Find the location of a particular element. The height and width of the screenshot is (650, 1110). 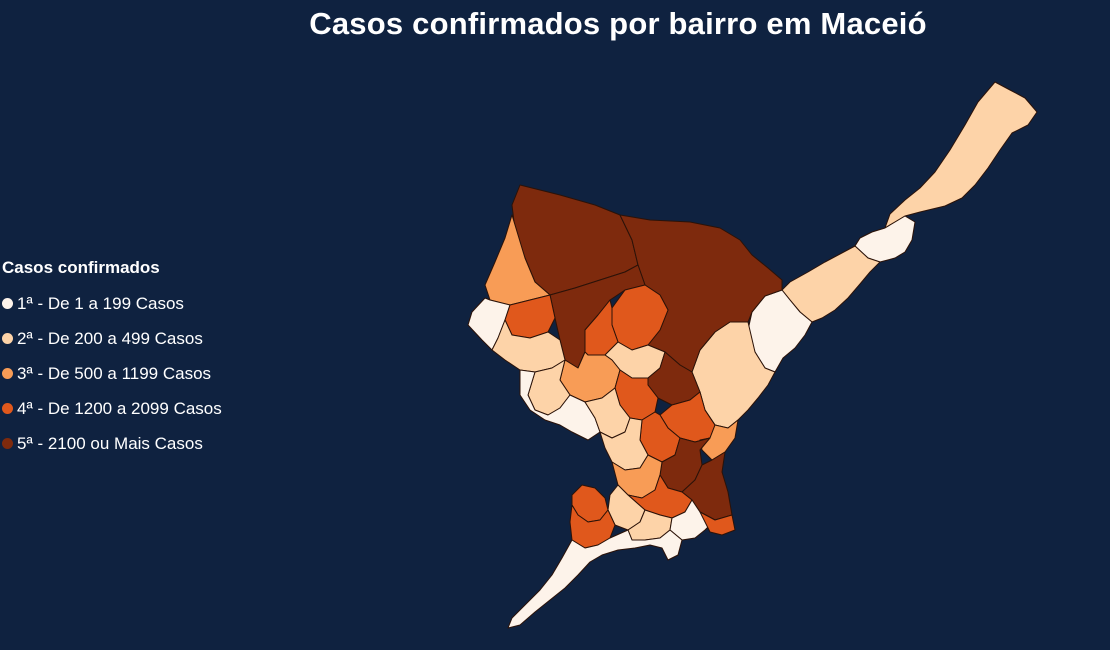

legend-title: Casos confirmados is located at coordinates (81, 267).